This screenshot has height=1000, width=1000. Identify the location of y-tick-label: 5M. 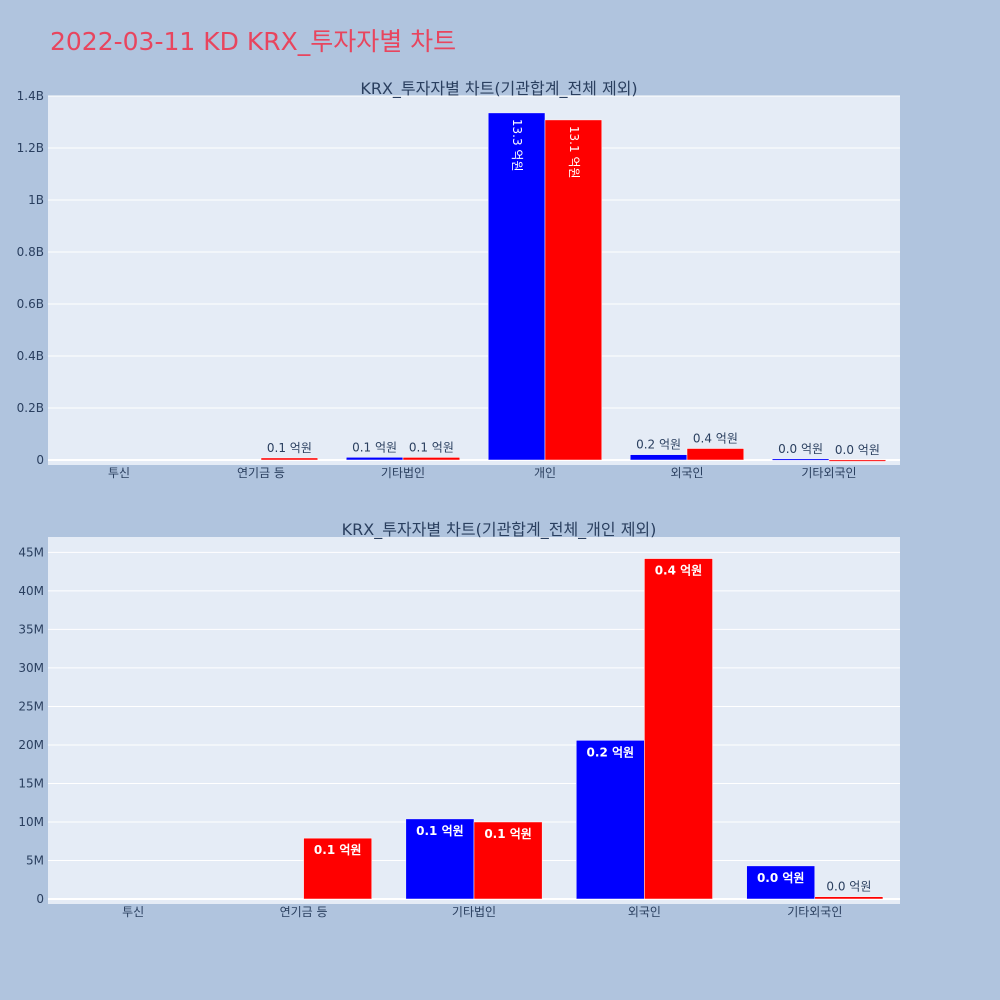
(35, 860).